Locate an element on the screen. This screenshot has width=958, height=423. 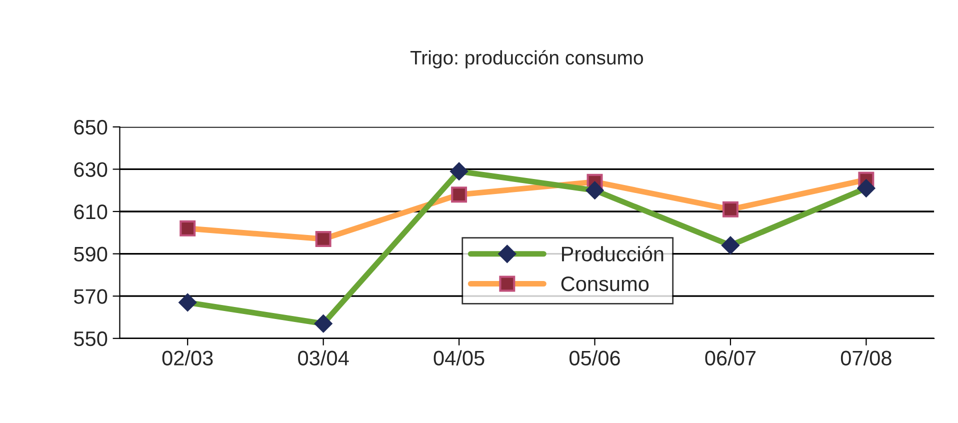
x-tick-label: 04/05 is located at coordinates (459, 358).